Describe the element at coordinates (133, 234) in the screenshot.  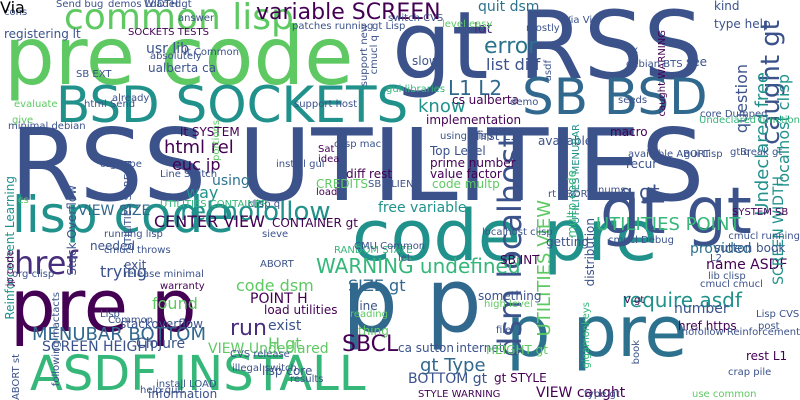
I see `cloud-word: running lisp` at that location.